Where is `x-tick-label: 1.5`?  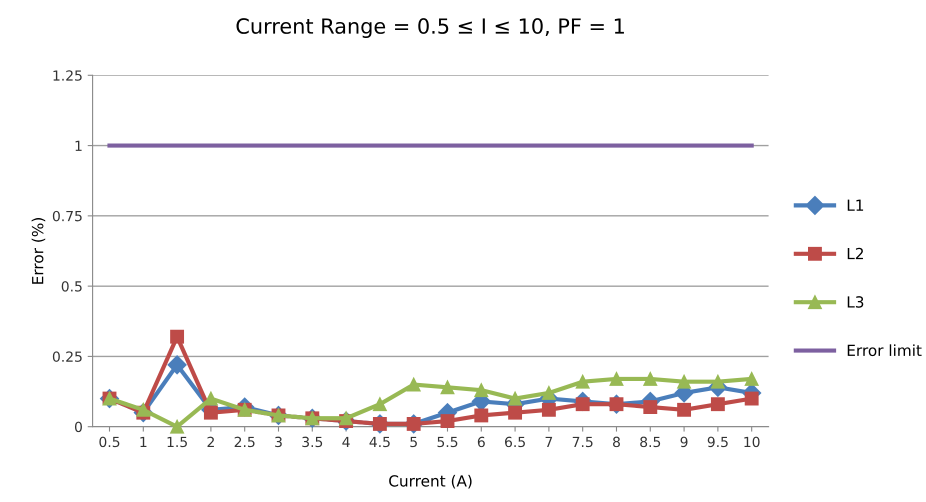 x-tick-label: 1.5 is located at coordinates (177, 442).